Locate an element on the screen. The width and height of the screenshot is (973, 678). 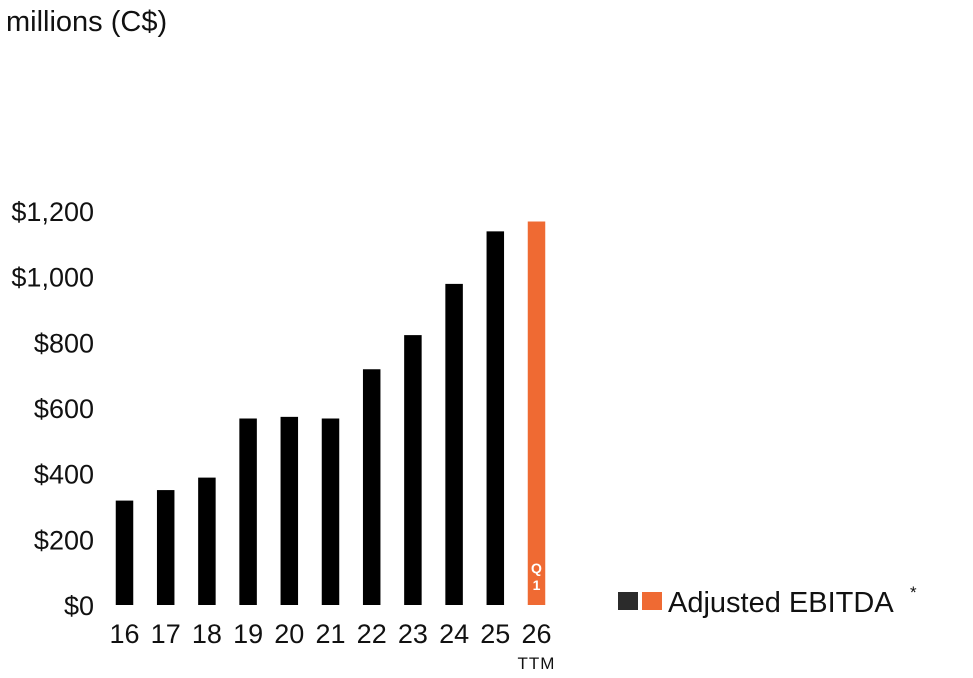
legend: Adjusted EBITDA * is located at coordinates (767, 601).